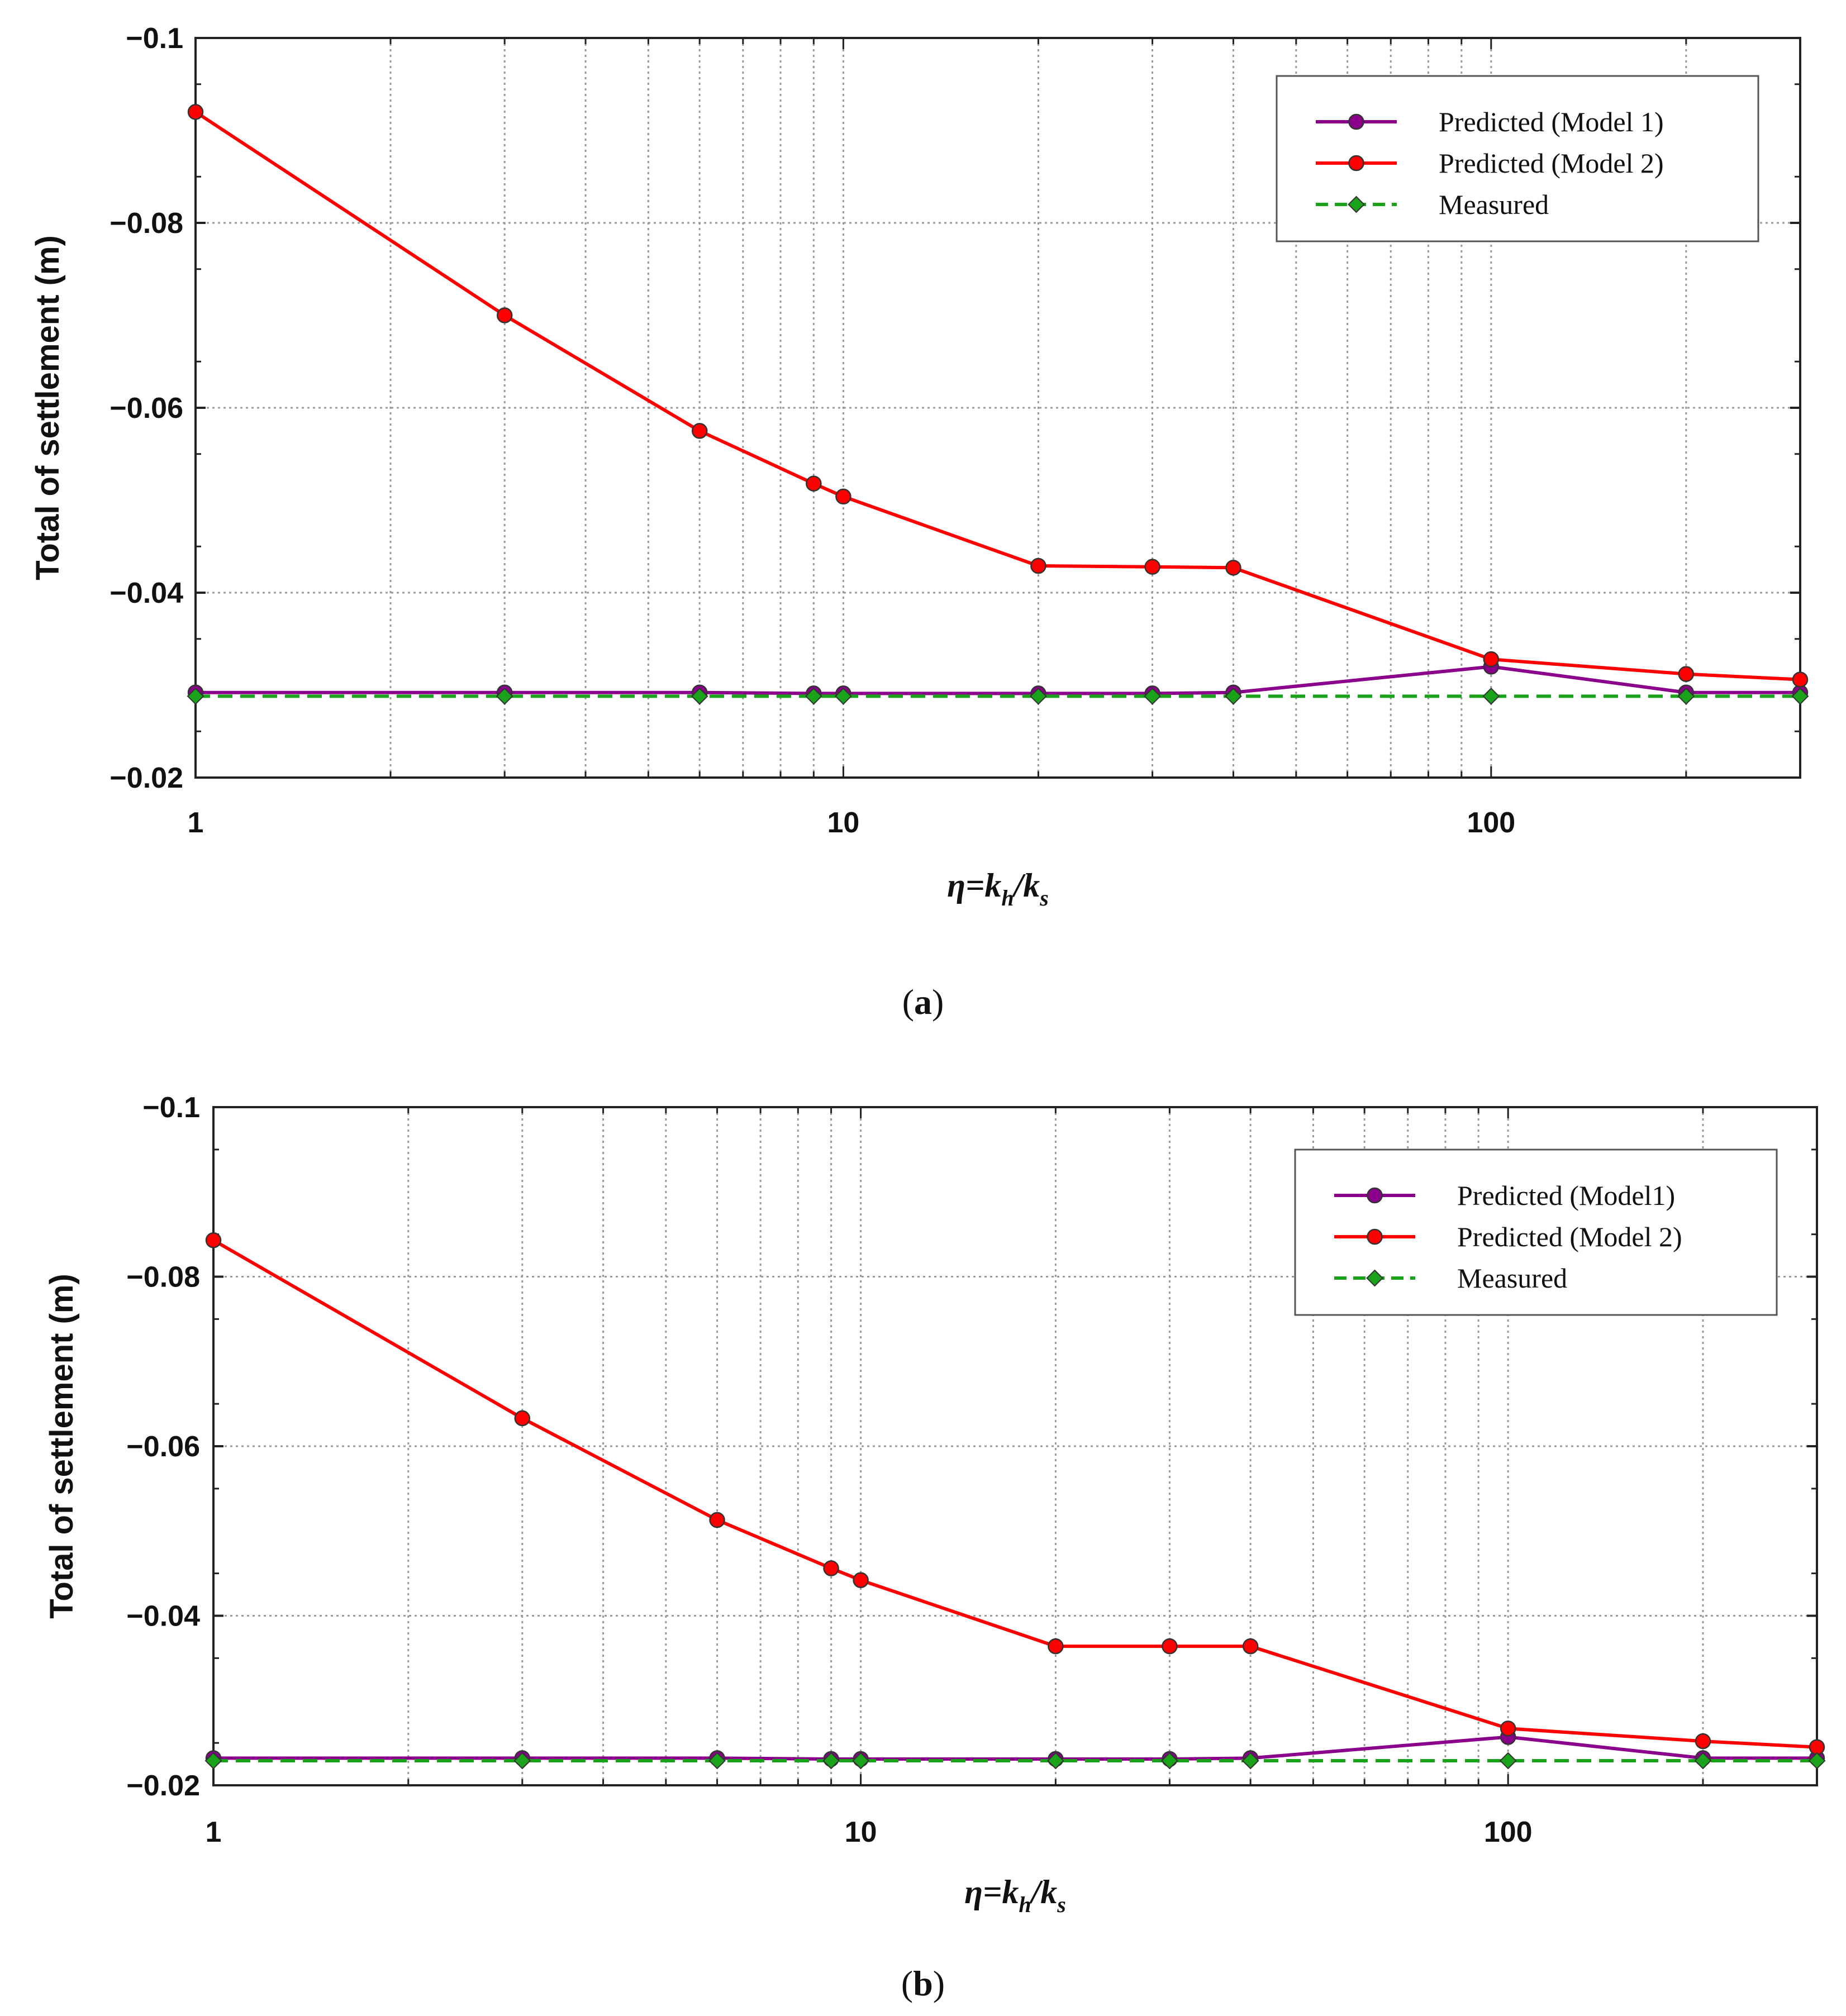 This screenshot has width=1846, height=2016. I want to click on legend-label: Predicted (Model1), so click(1566, 1195).